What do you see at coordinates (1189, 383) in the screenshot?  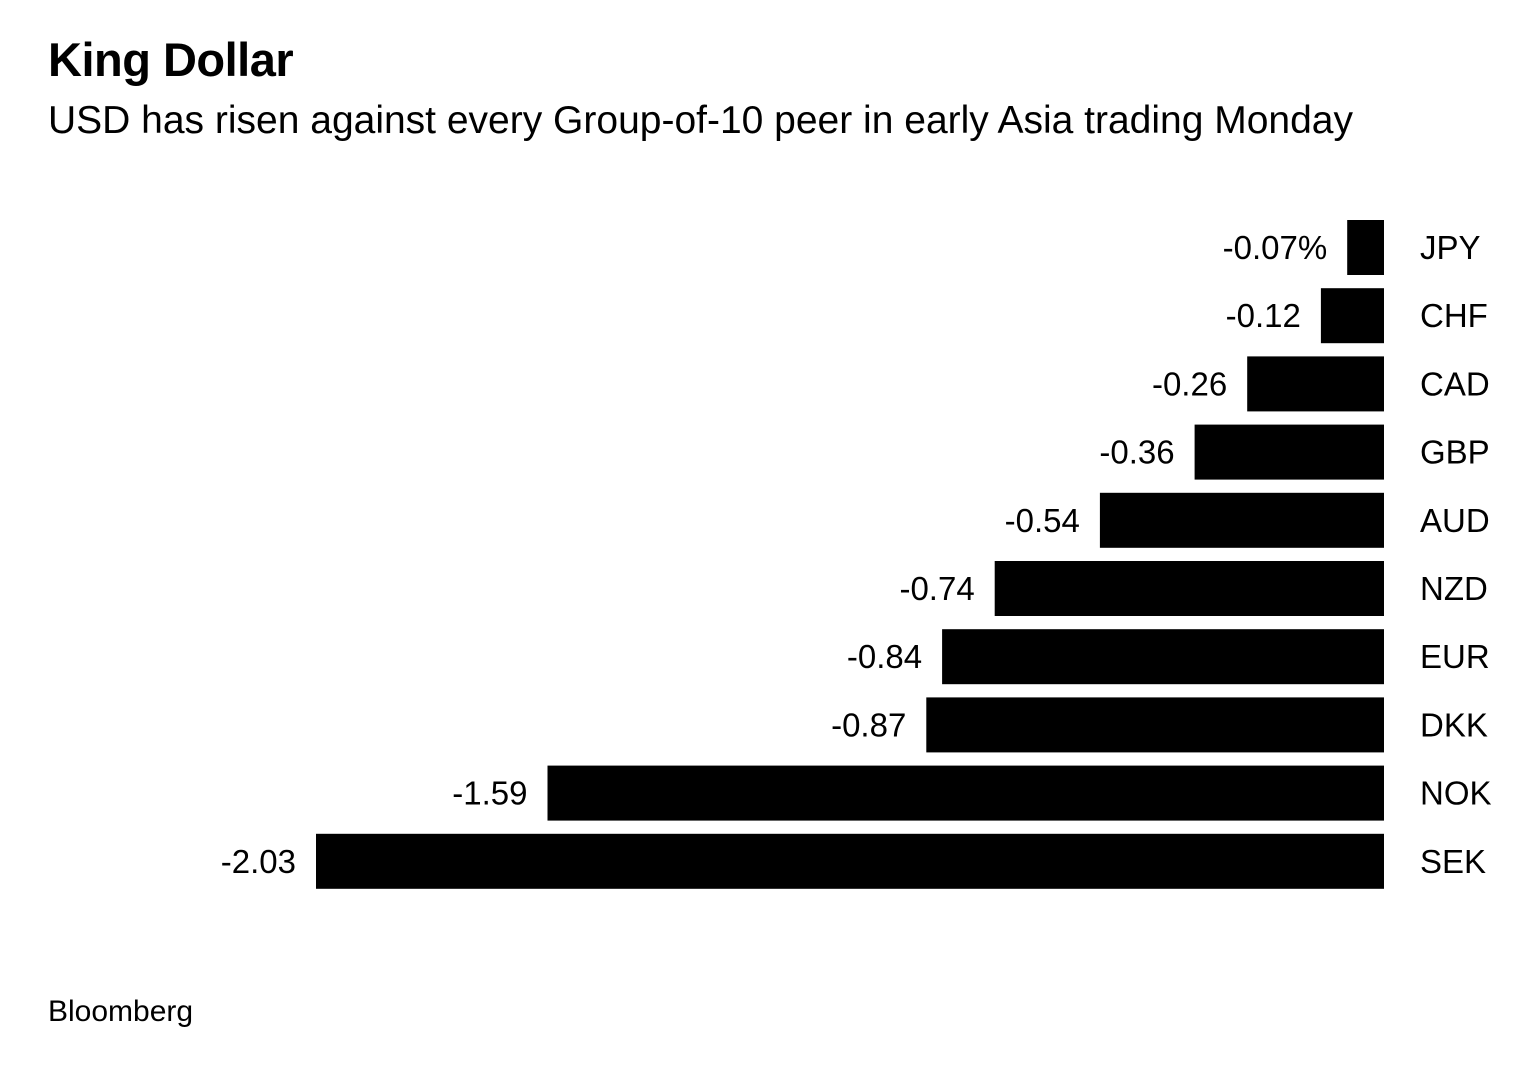 I see `value-label-cad: -0.26` at bounding box center [1189, 383].